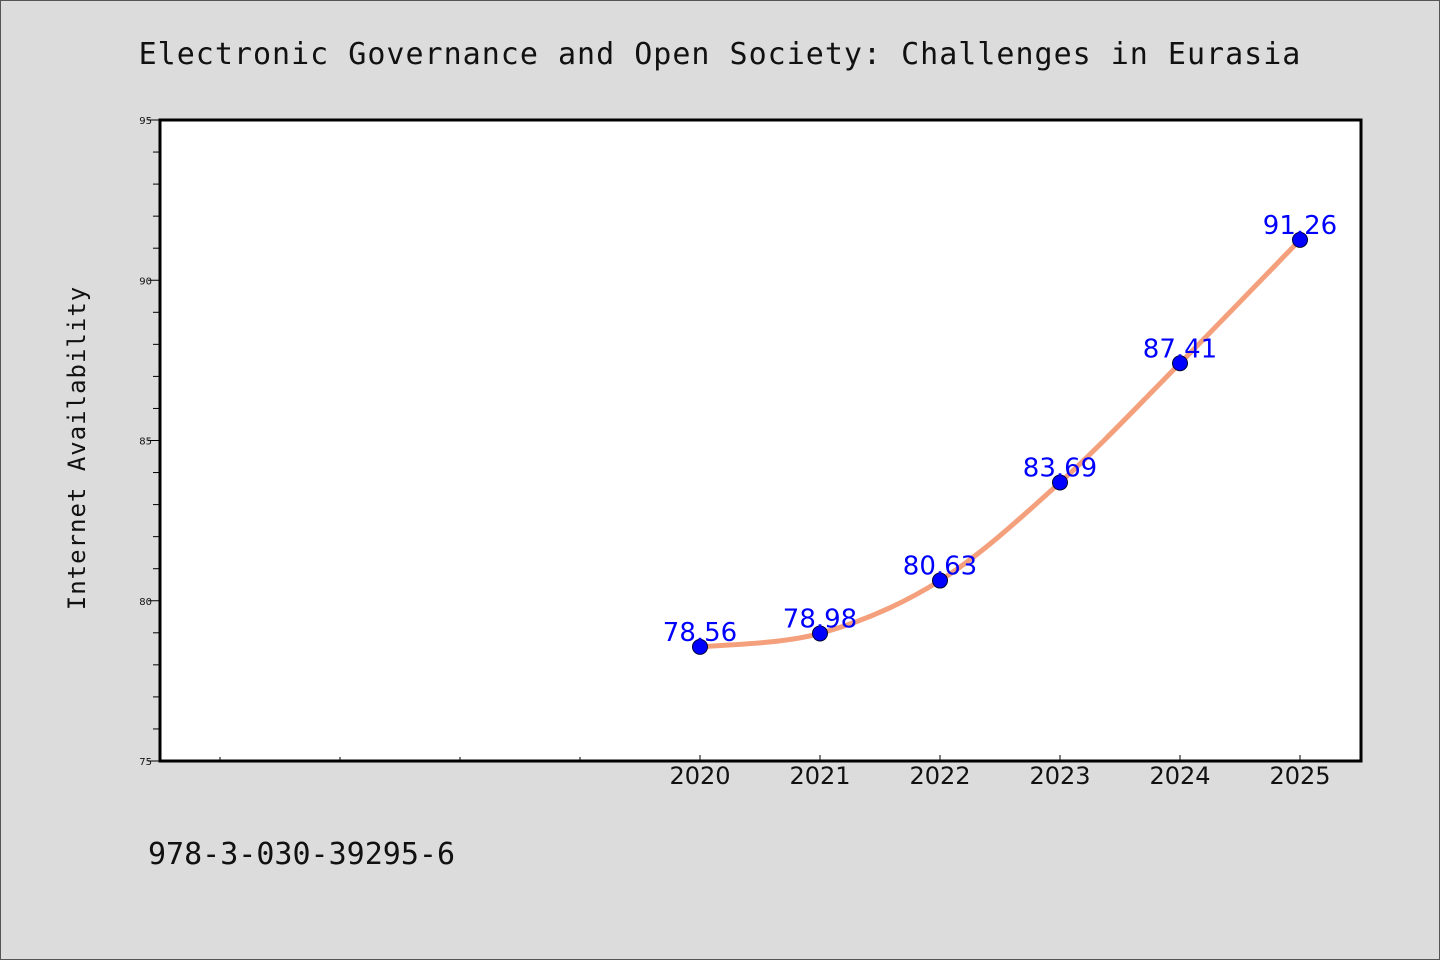  I want to click on isbn-text: 978-3-030-39295-6, so click(301, 854).